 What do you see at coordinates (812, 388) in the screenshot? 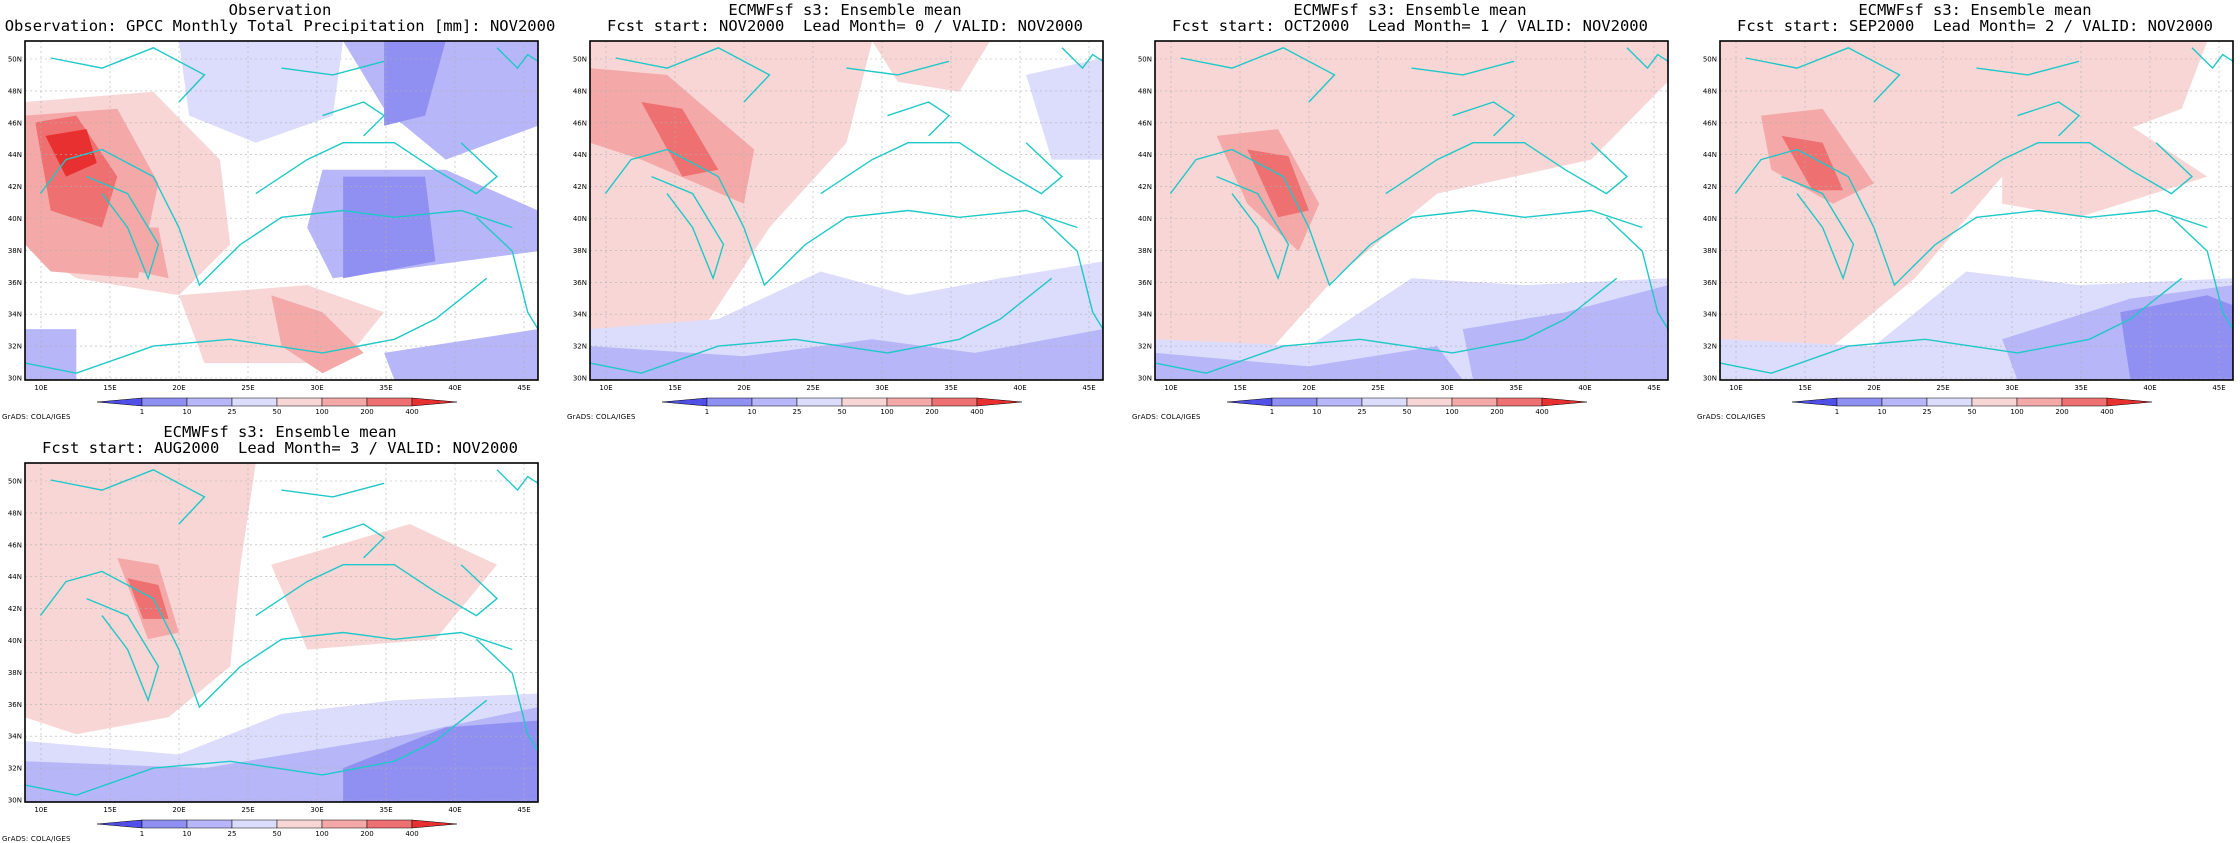
I see `lon-tick-label: 25E` at bounding box center [812, 388].